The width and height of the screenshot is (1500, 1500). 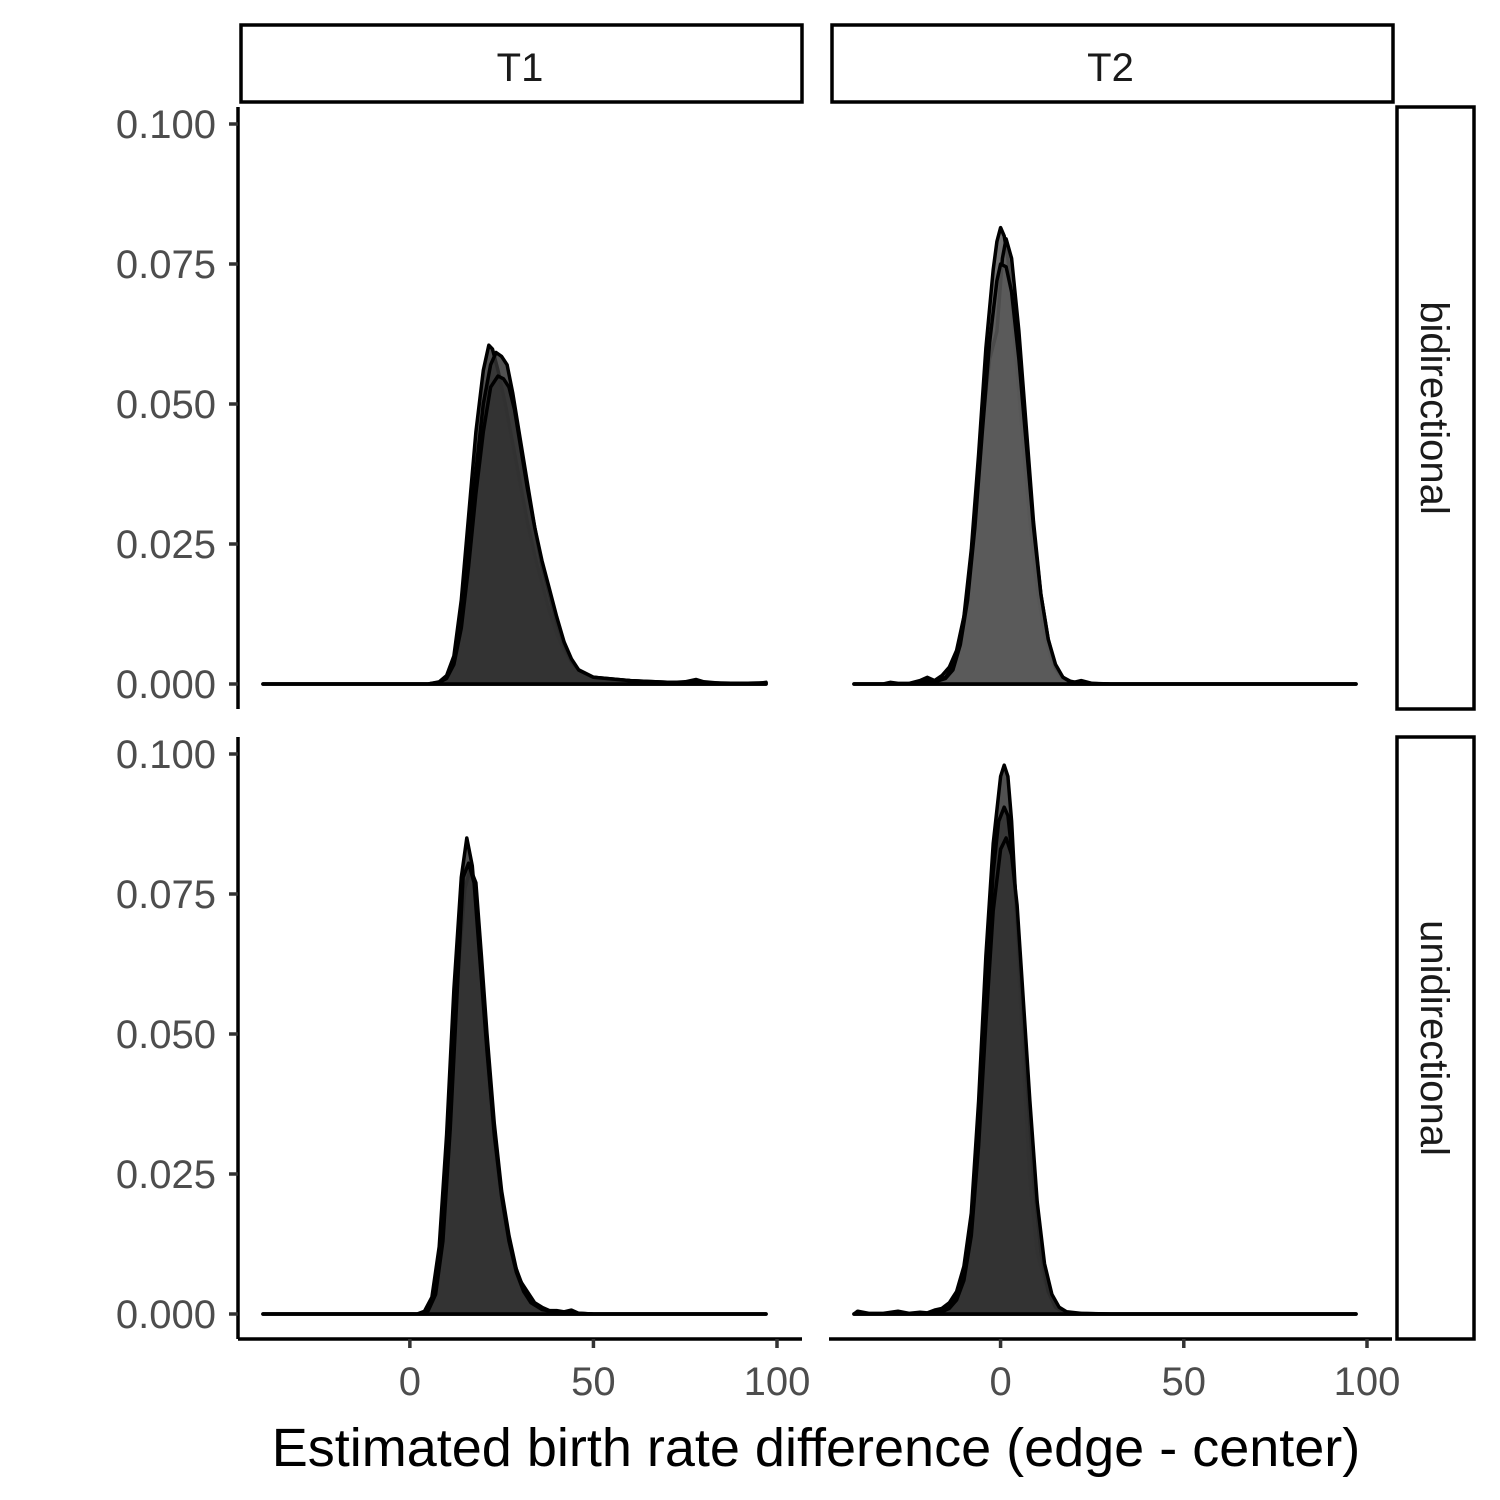 I want to click on panel-T1-unidirectional, so click(x=514, y=1076).